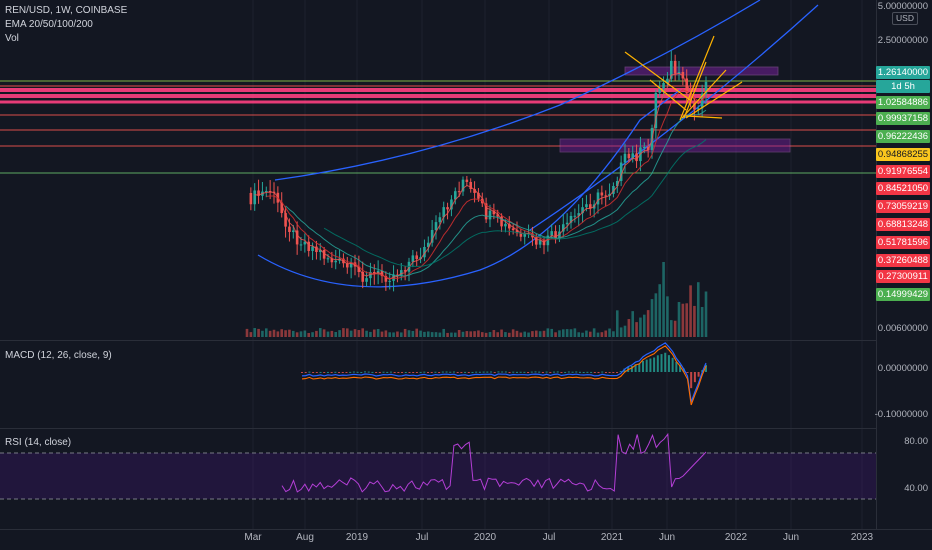 The height and width of the screenshot is (550, 932). What do you see at coordinates (58, 355) in the screenshot?
I see `macd-legend: MACD (12, 26, close, 9)` at bounding box center [58, 355].